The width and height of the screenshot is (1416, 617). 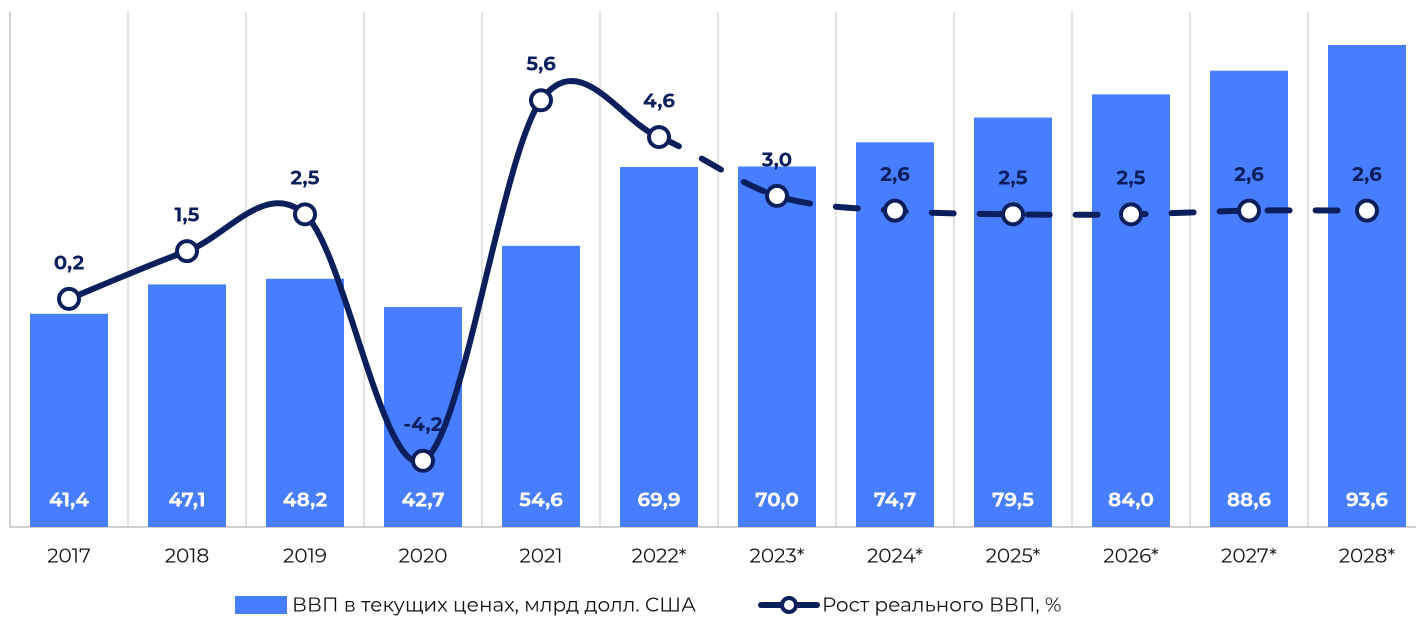 What do you see at coordinates (187, 215) in the screenshot?
I see `line-label: 1,5` at bounding box center [187, 215].